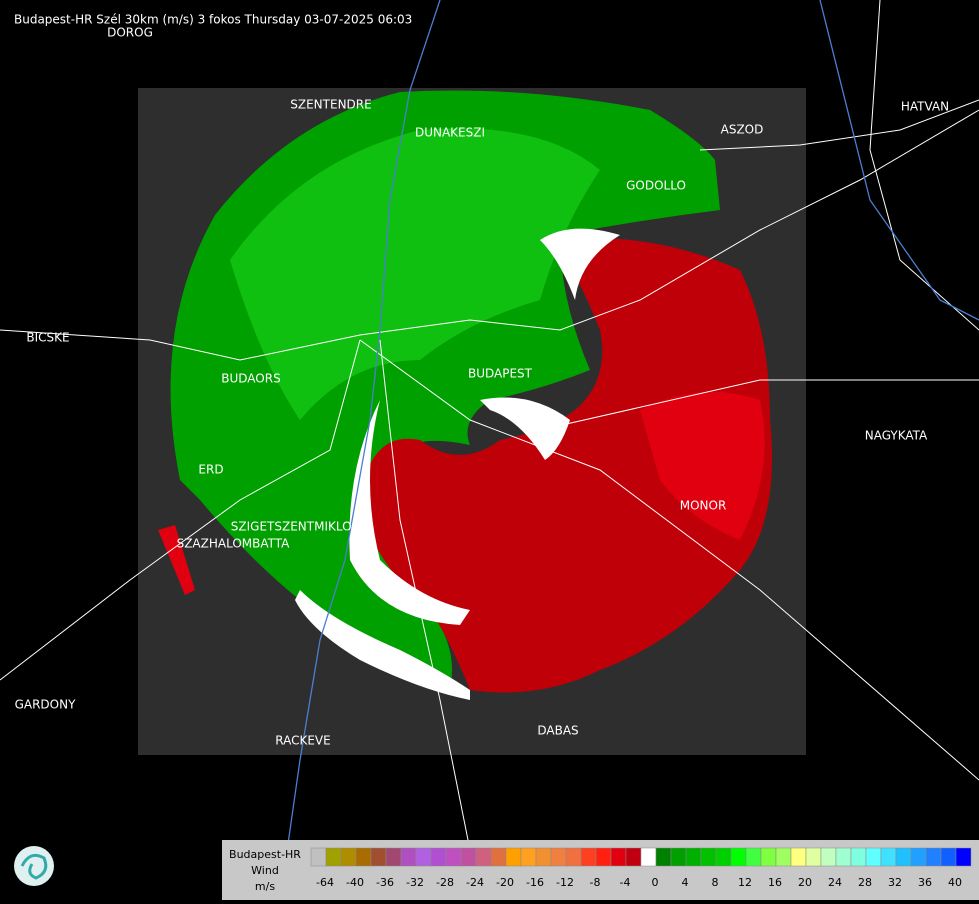 The height and width of the screenshot is (904, 979). What do you see at coordinates (625, 882) in the screenshot?
I see `legend-tick-label: -4` at bounding box center [625, 882].